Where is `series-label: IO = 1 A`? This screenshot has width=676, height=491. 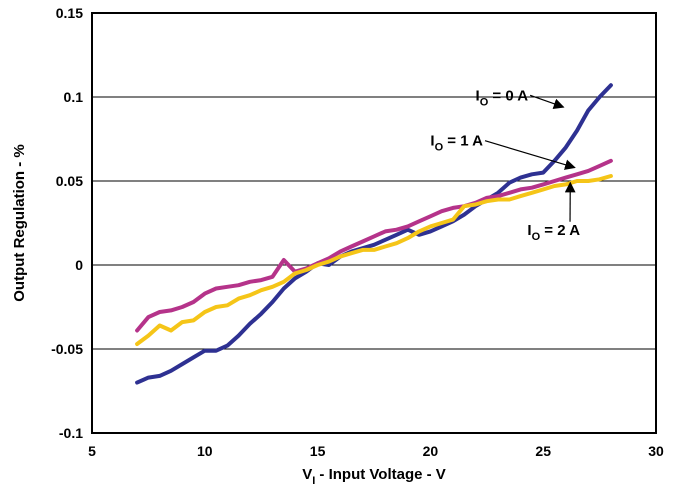 series-label: IO = 1 A is located at coordinates (456, 143).